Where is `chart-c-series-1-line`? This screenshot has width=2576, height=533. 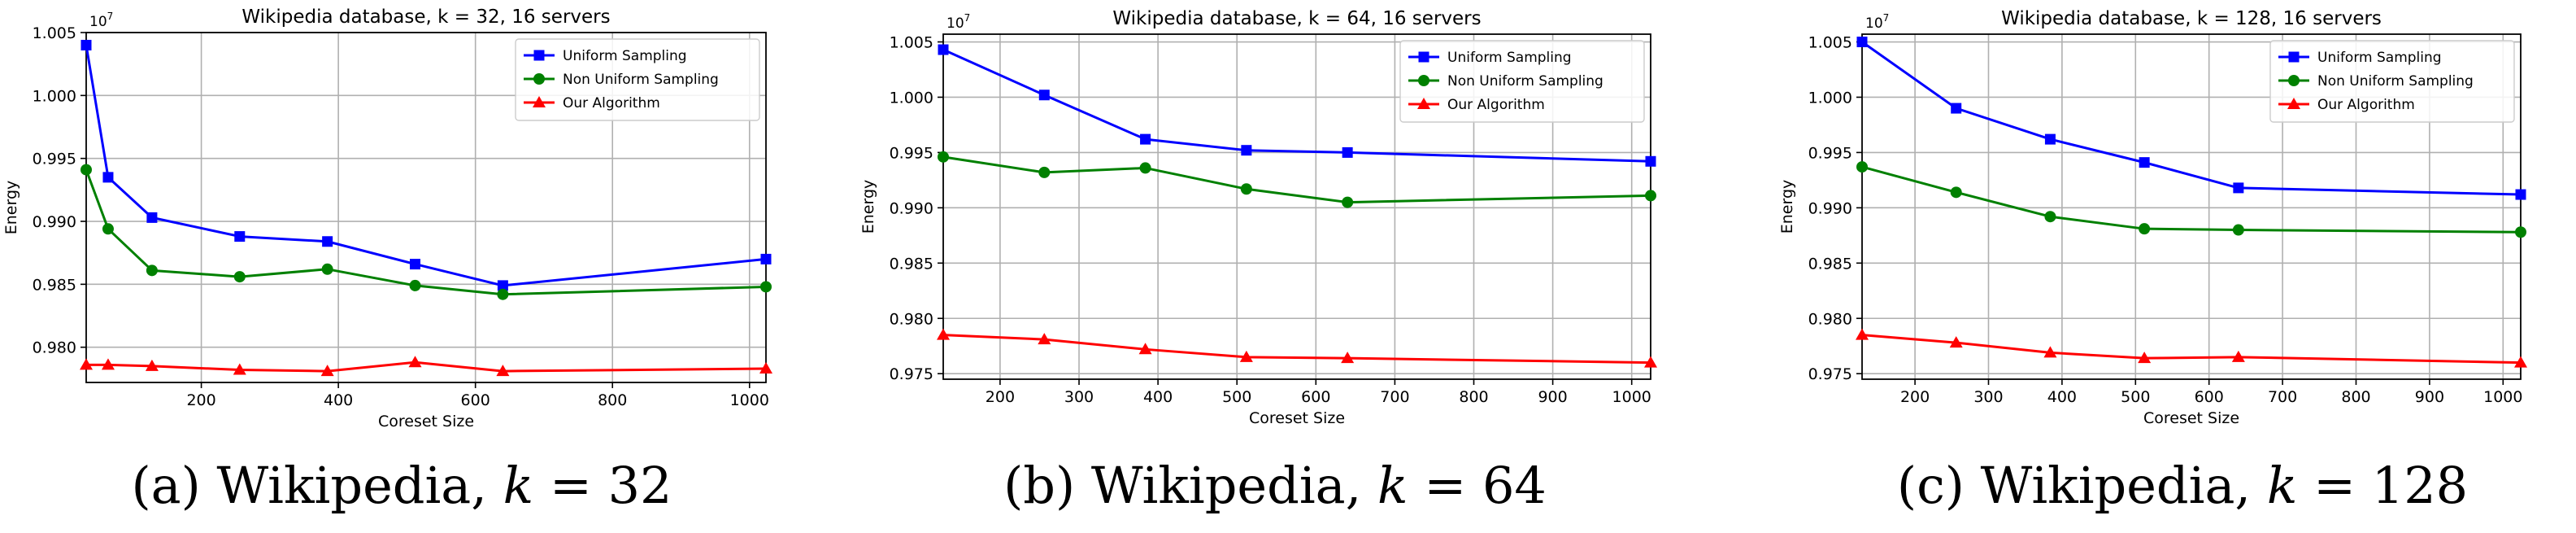
chart-c-series-1-line is located at coordinates (2191, 199).